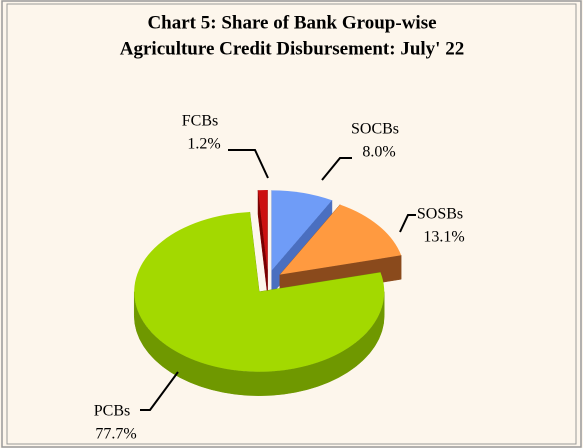 This screenshot has width=583, height=448. I want to click on value-label: 1.2%, so click(203, 144).